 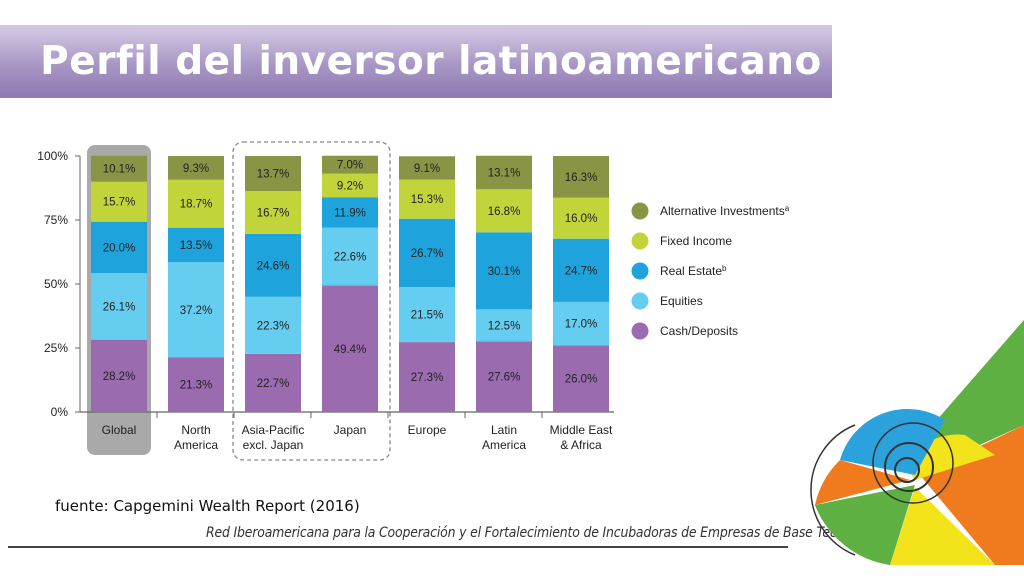 I want to click on data-label: 16.0%, so click(x=581, y=219).